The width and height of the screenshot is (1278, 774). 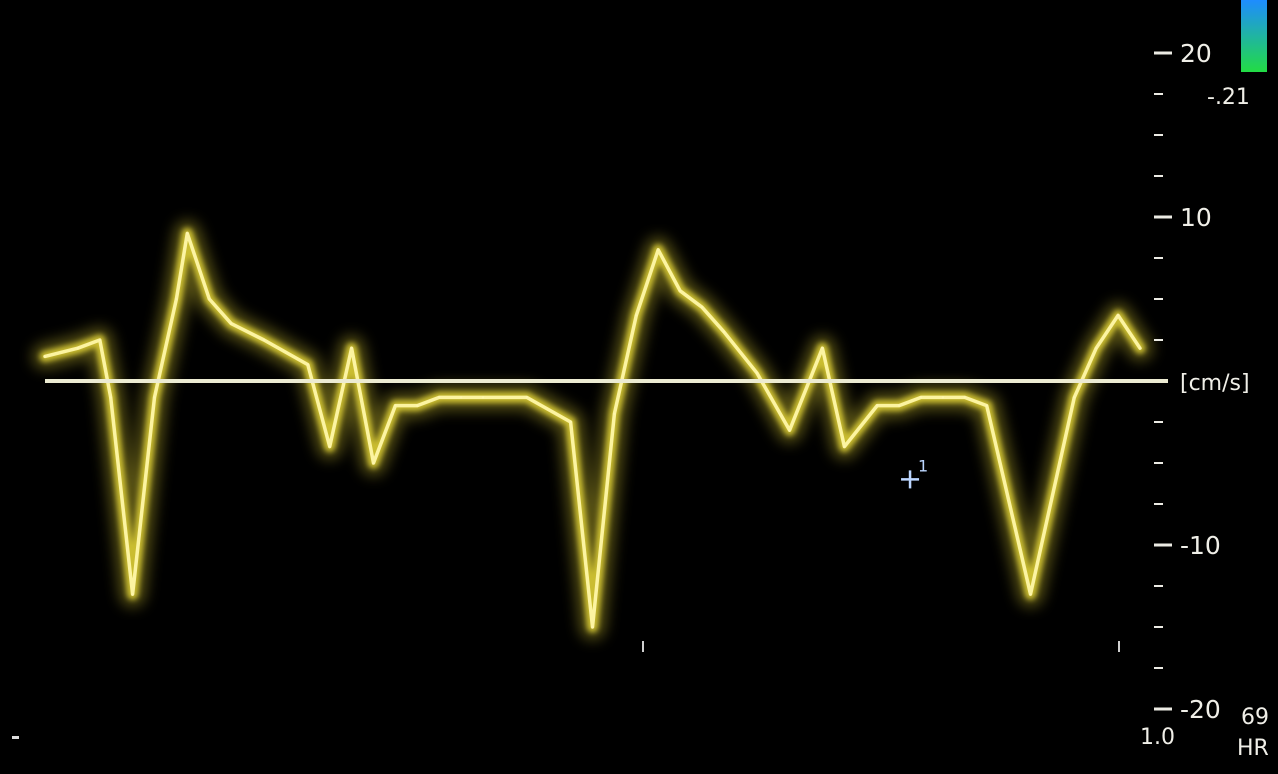 I want to click on y-tick-label: 10, so click(x=1196, y=217).